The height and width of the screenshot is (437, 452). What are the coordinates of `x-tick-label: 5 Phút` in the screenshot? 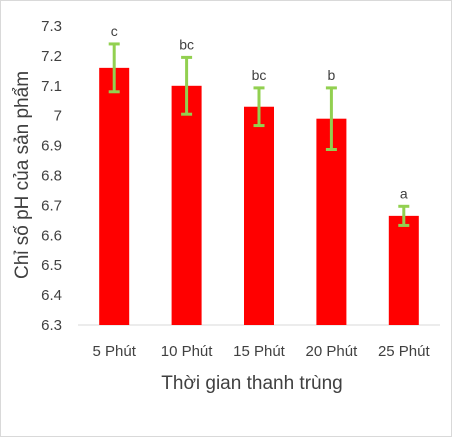 It's located at (115, 351).